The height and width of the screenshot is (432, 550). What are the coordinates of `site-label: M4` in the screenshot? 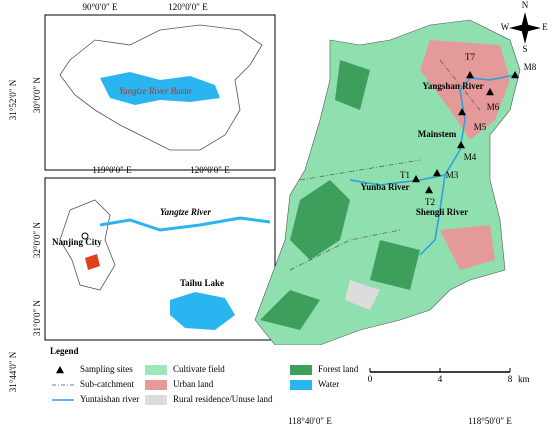 It's located at (470, 157).